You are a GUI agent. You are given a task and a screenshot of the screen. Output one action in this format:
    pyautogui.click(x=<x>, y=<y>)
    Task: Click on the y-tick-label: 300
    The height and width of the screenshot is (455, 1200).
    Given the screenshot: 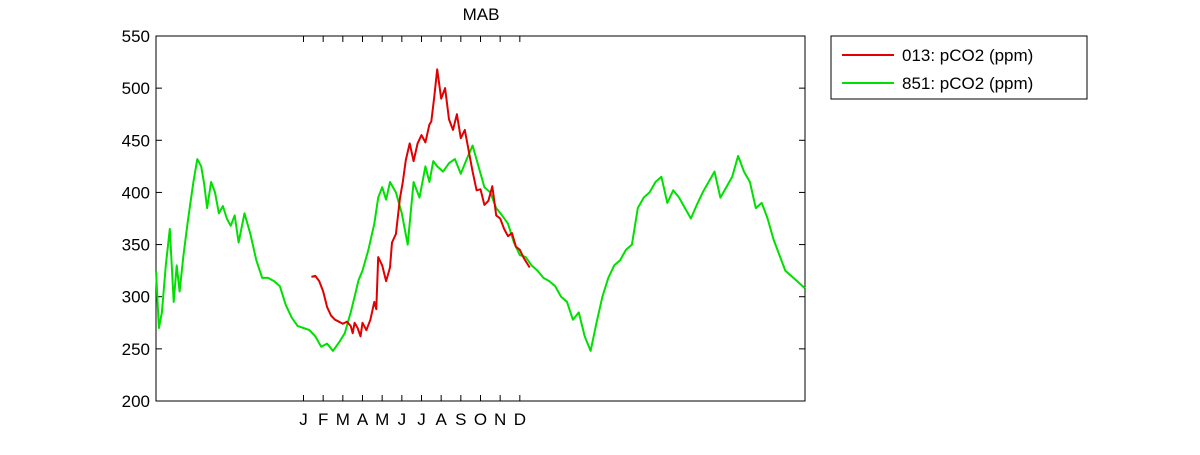 What is the action you would take?
    pyautogui.click(x=136, y=297)
    